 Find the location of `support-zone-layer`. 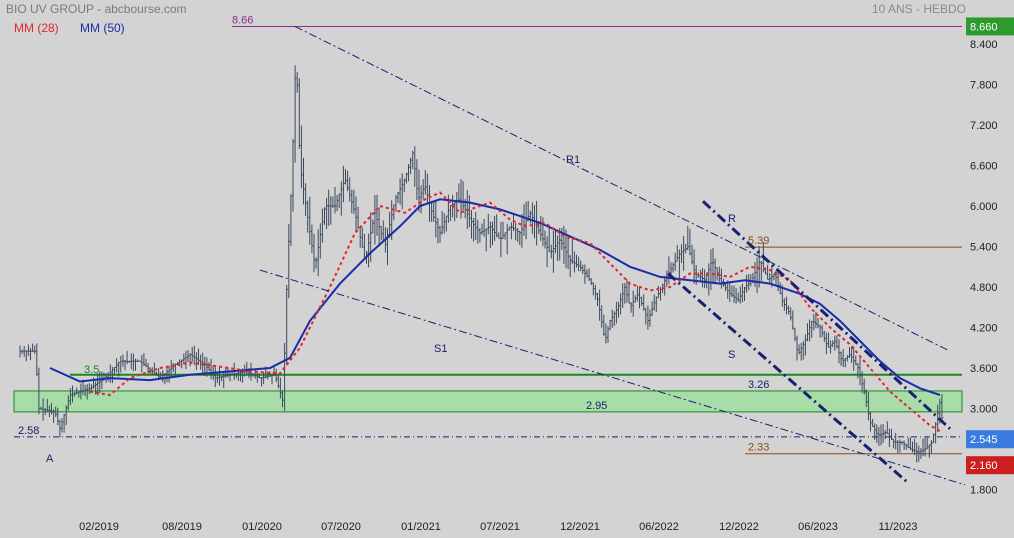

support-zone-layer is located at coordinates (488, 401).